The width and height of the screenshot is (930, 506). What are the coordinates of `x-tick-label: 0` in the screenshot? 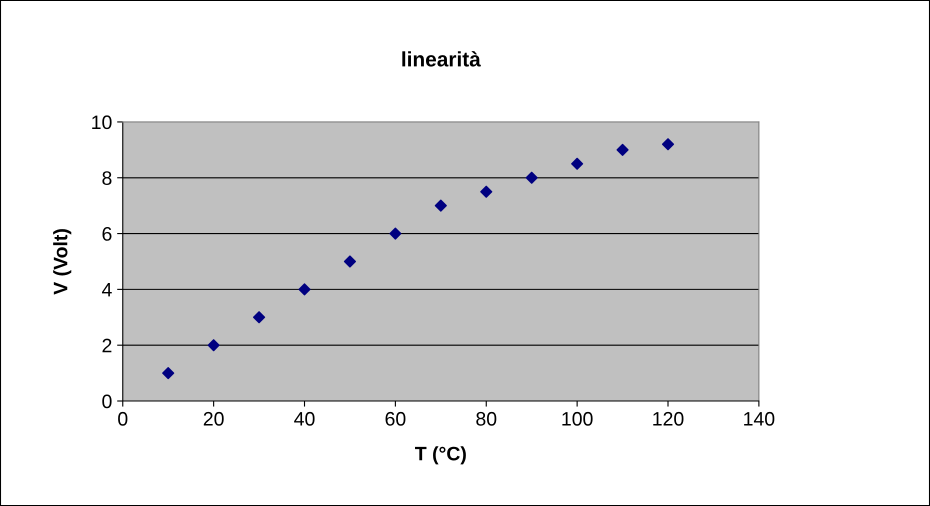 It's located at (123, 419).